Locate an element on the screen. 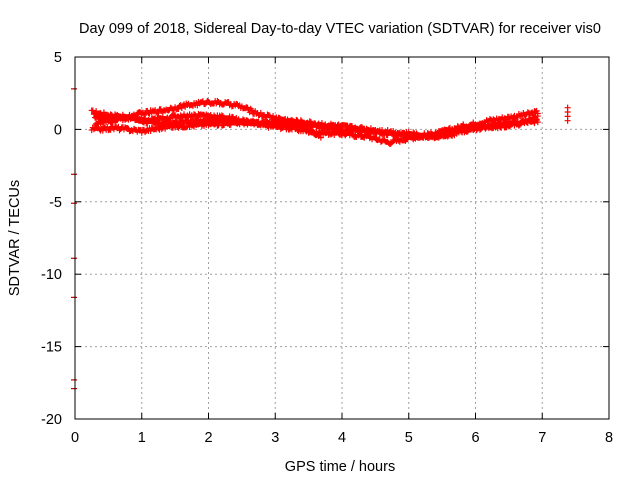 Image resolution: width=640 pixels, height=480 pixels. y-tick-label: 5 is located at coordinates (58, 58).